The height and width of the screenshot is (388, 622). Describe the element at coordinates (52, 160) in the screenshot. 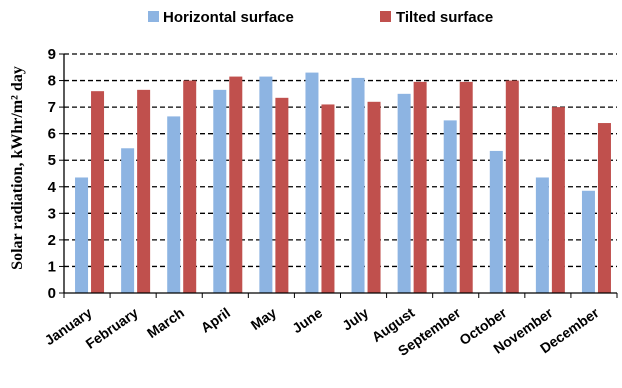

I see `y-tick-label: 5` at that location.